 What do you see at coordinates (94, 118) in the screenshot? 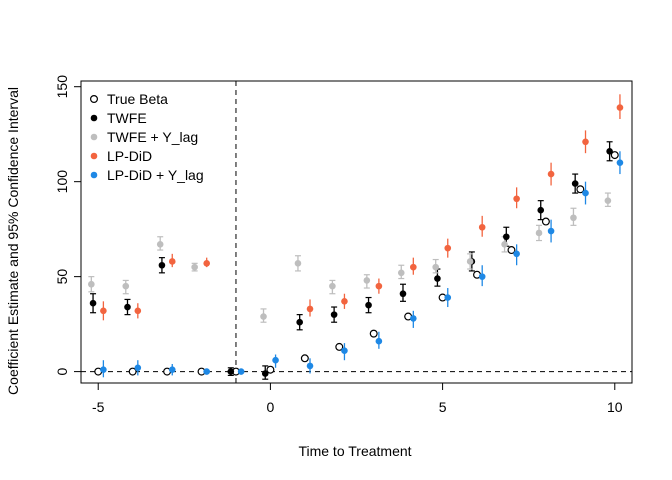
I see `legend-marker-twfe` at bounding box center [94, 118].